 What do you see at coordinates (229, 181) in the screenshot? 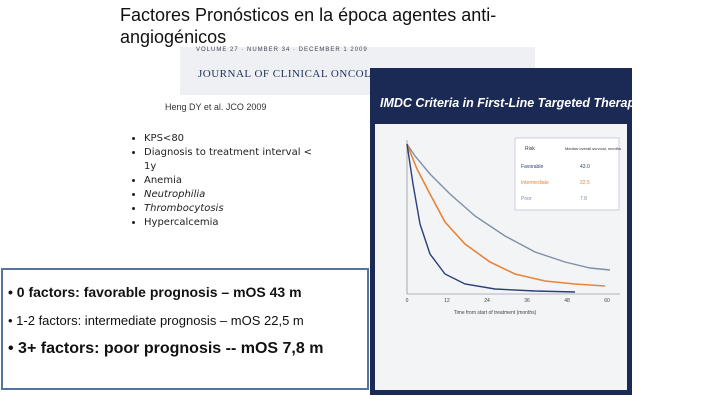
I see `factor: Anemia` at bounding box center [229, 181].